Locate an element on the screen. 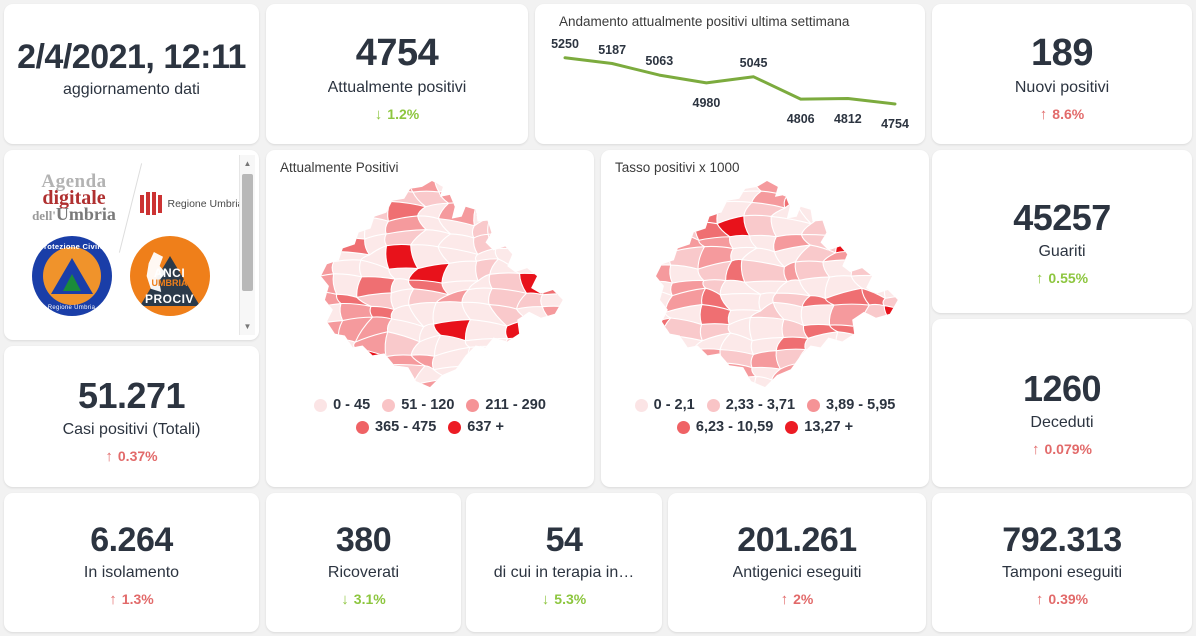 The image size is (1196, 636). map-tasso-canvas is located at coordinates (765, 286).